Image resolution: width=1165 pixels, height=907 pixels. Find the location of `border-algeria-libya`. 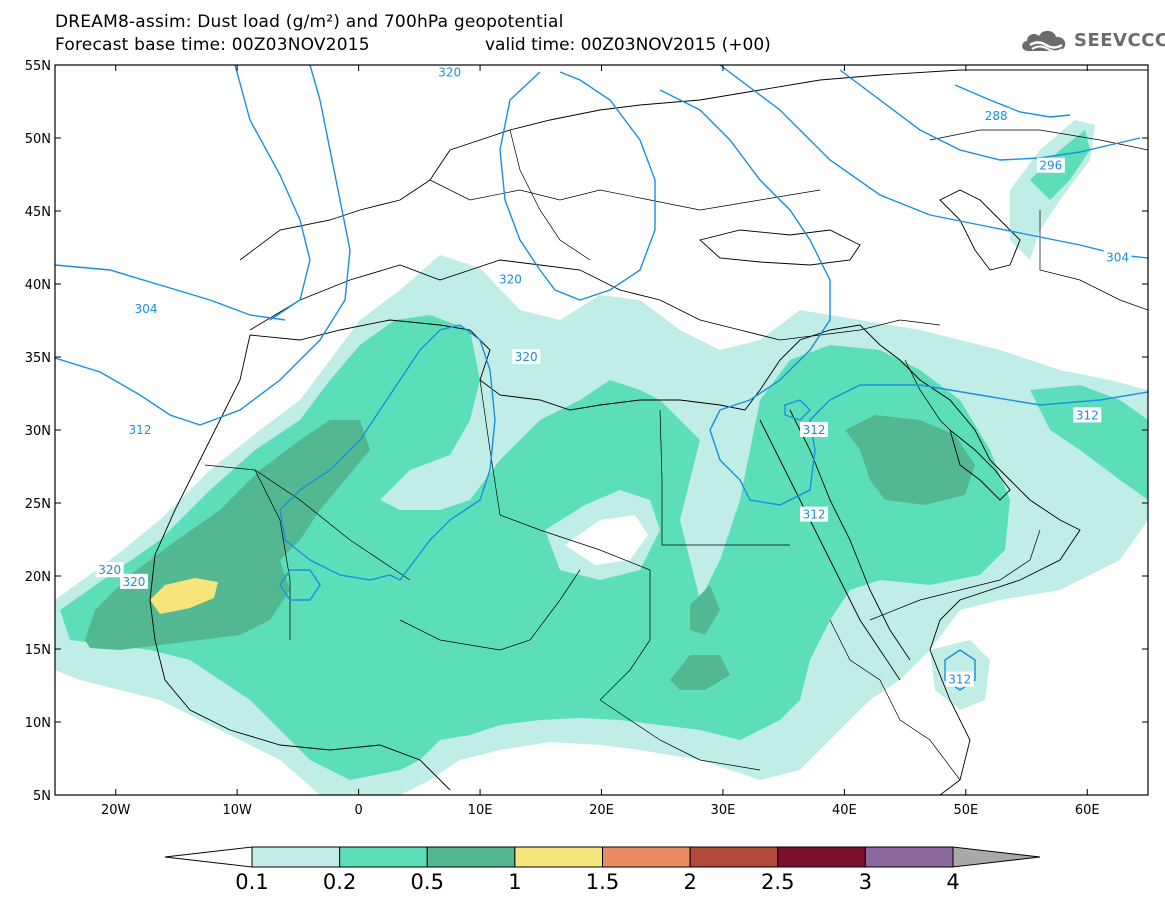

border-algeria-libya is located at coordinates (565, 475).